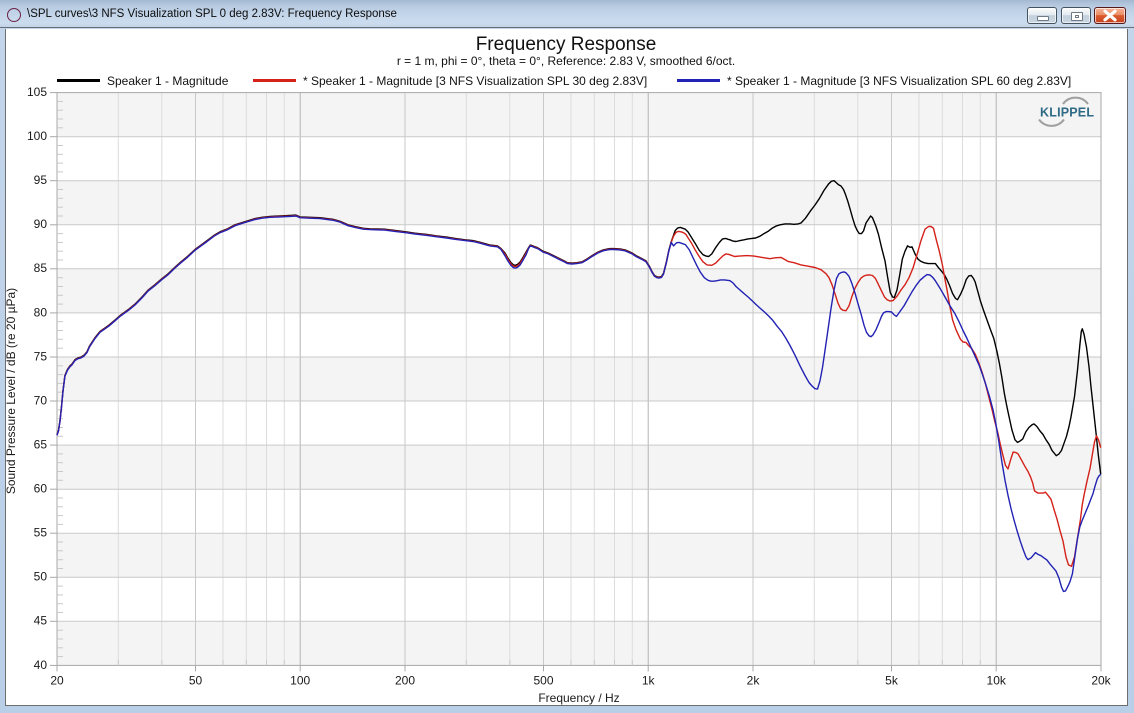  I want to click on svg-text: 65, so click(41, 445).